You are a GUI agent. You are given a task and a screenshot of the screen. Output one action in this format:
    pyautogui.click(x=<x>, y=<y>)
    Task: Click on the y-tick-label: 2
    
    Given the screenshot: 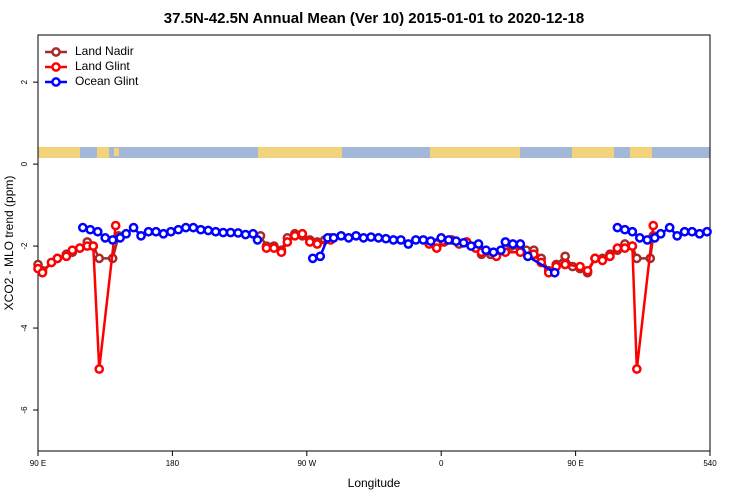 What is the action you would take?
    pyautogui.click(x=24, y=81)
    